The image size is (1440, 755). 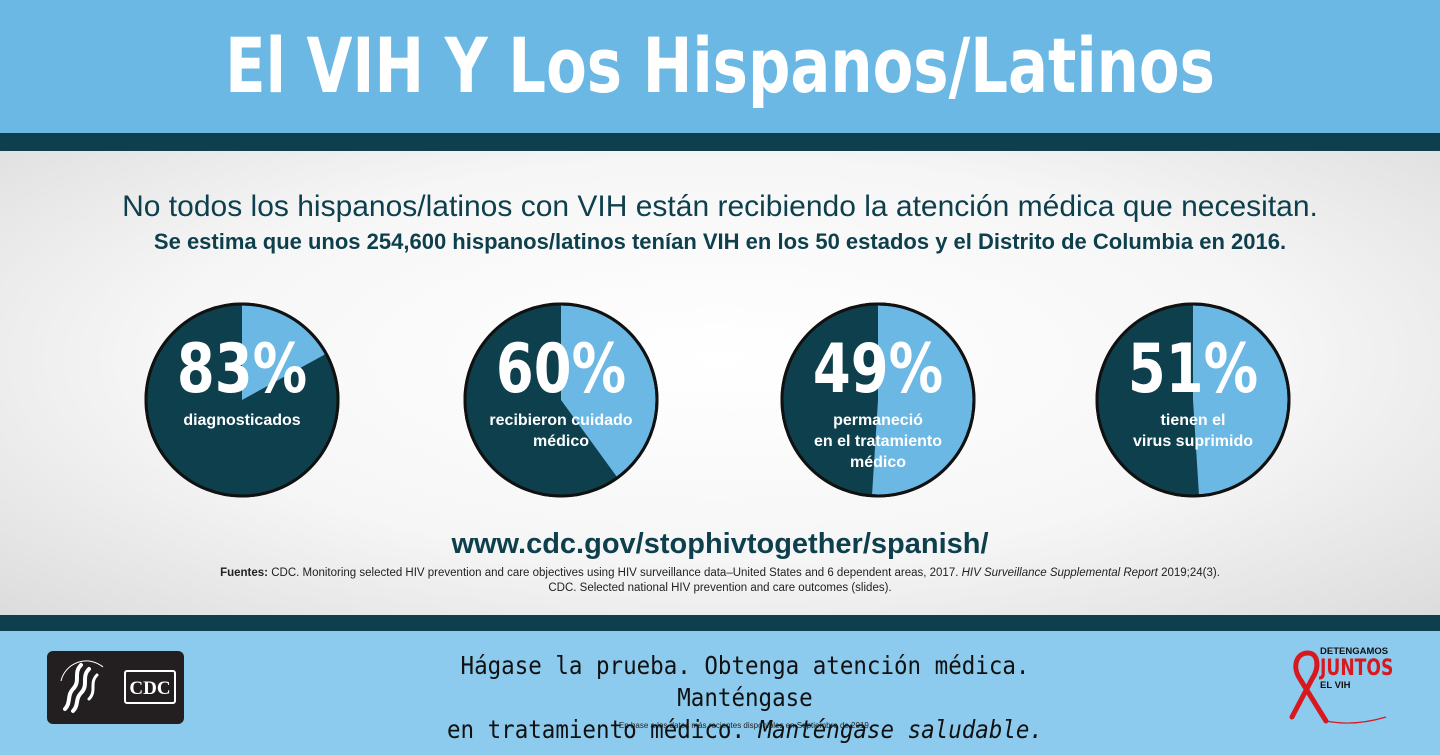 What do you see at coordinates (242, 369) in the screenshot?
I see `stat-percent: 83%` at bounding box center [242, 369].